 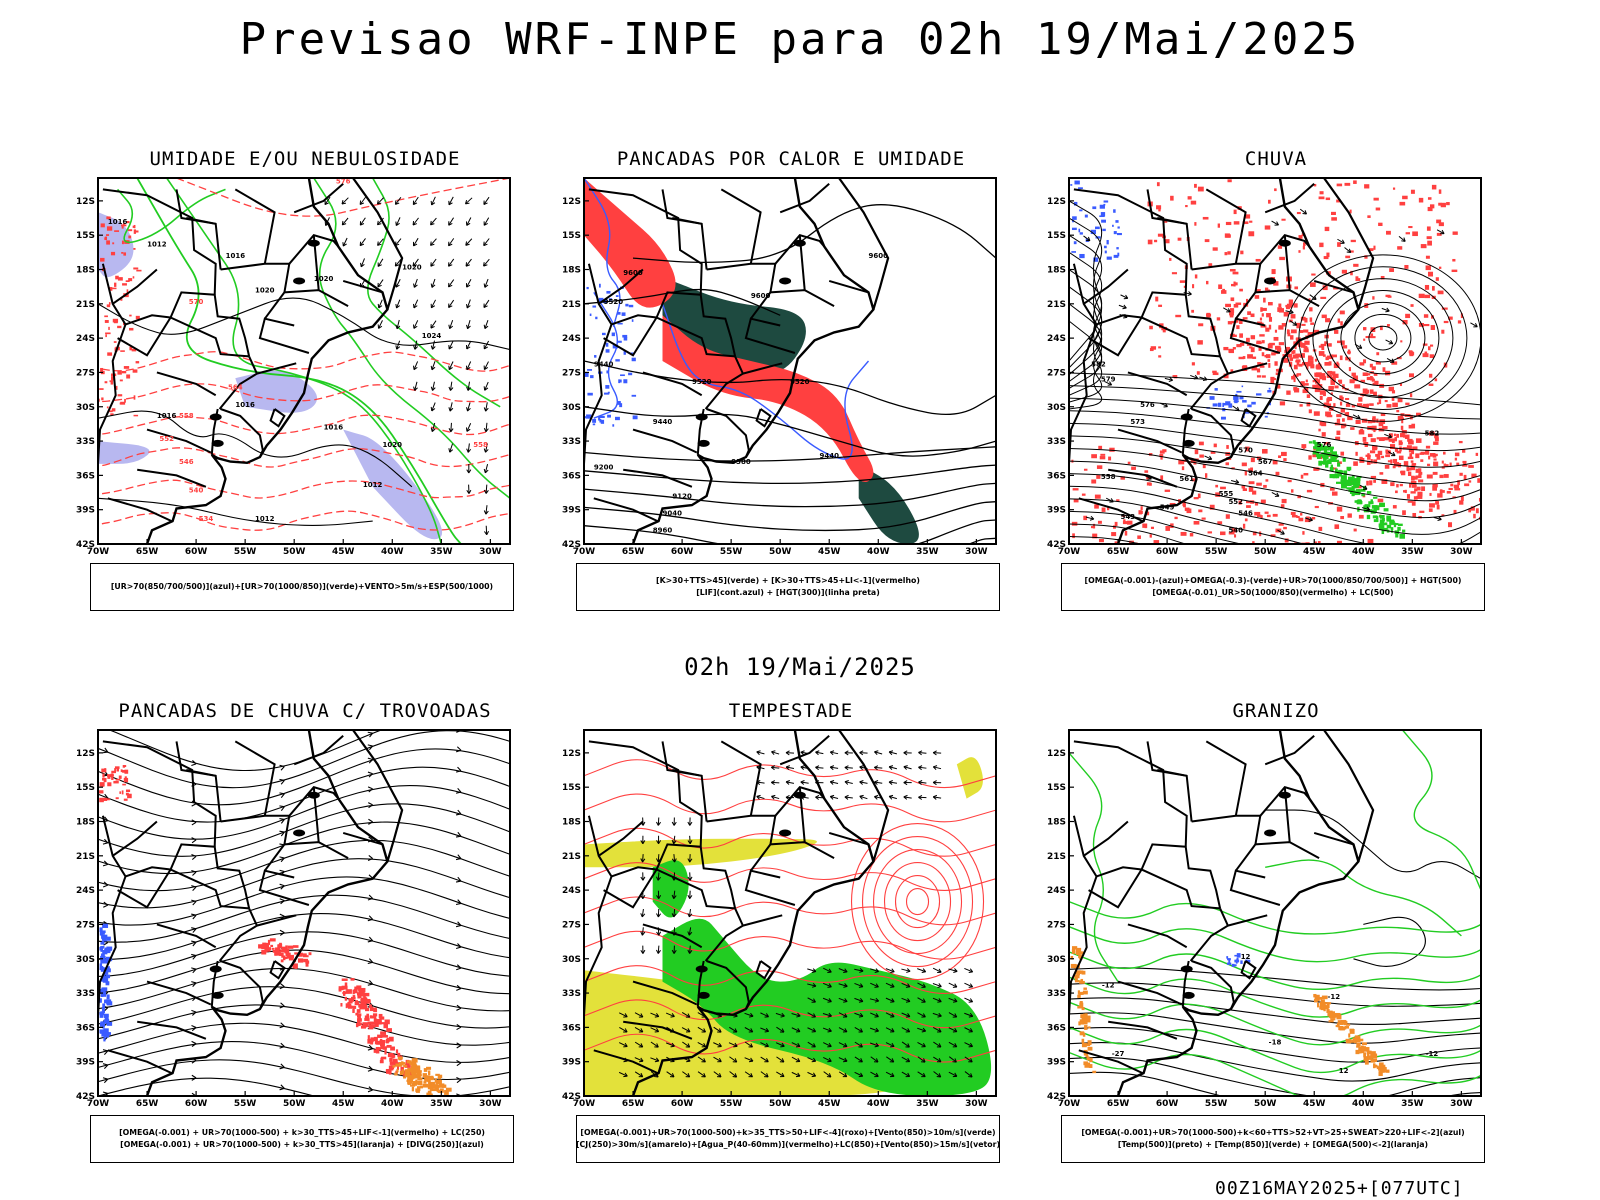 What do you see at coordinates (1275, 1083) in the screenshot?
I see `temp500-contour` at bounding box center [1275, 1083].